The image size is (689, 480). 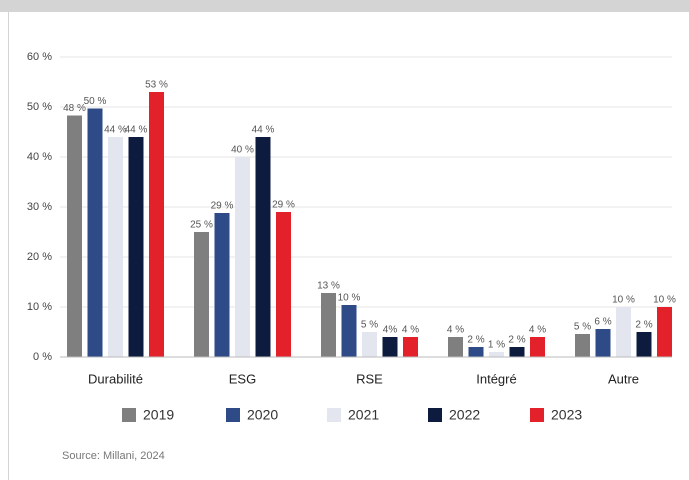 What do you see at coordinates (262, 415) in the screenshot?
I see `legend-label: 2020` at bounding box center [262, 415].